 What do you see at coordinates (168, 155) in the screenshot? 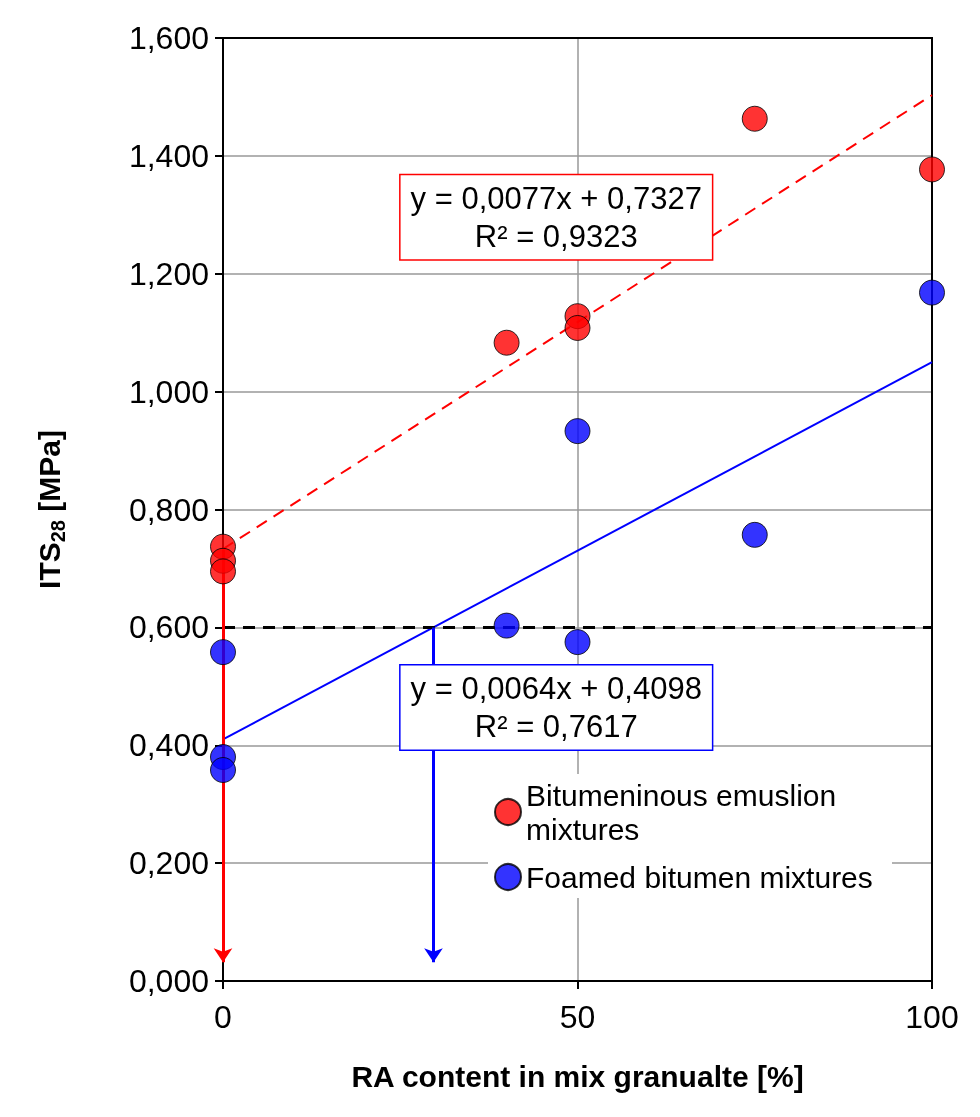
I see `y-tick-label: 1,400` at bounding box center [168, 155].